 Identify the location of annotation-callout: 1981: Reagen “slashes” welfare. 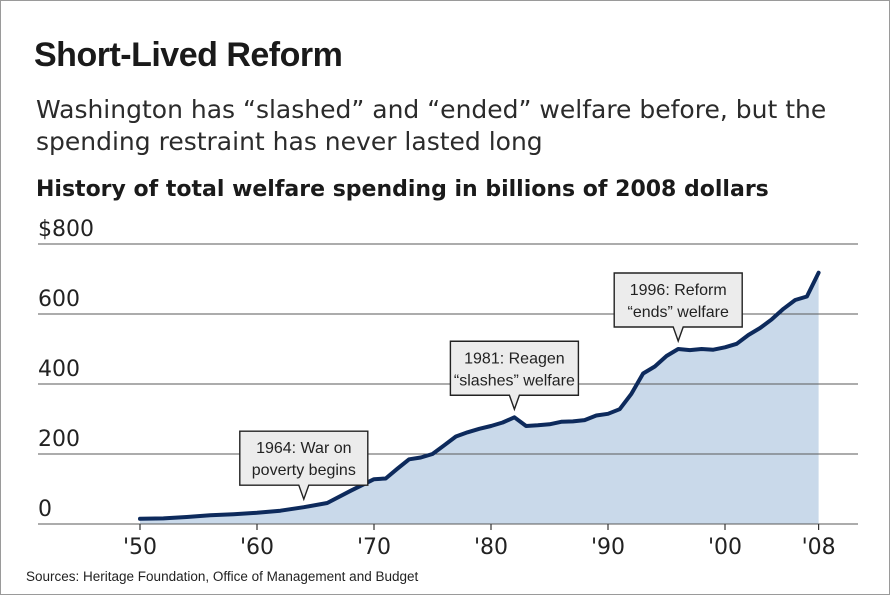
(514, 376).